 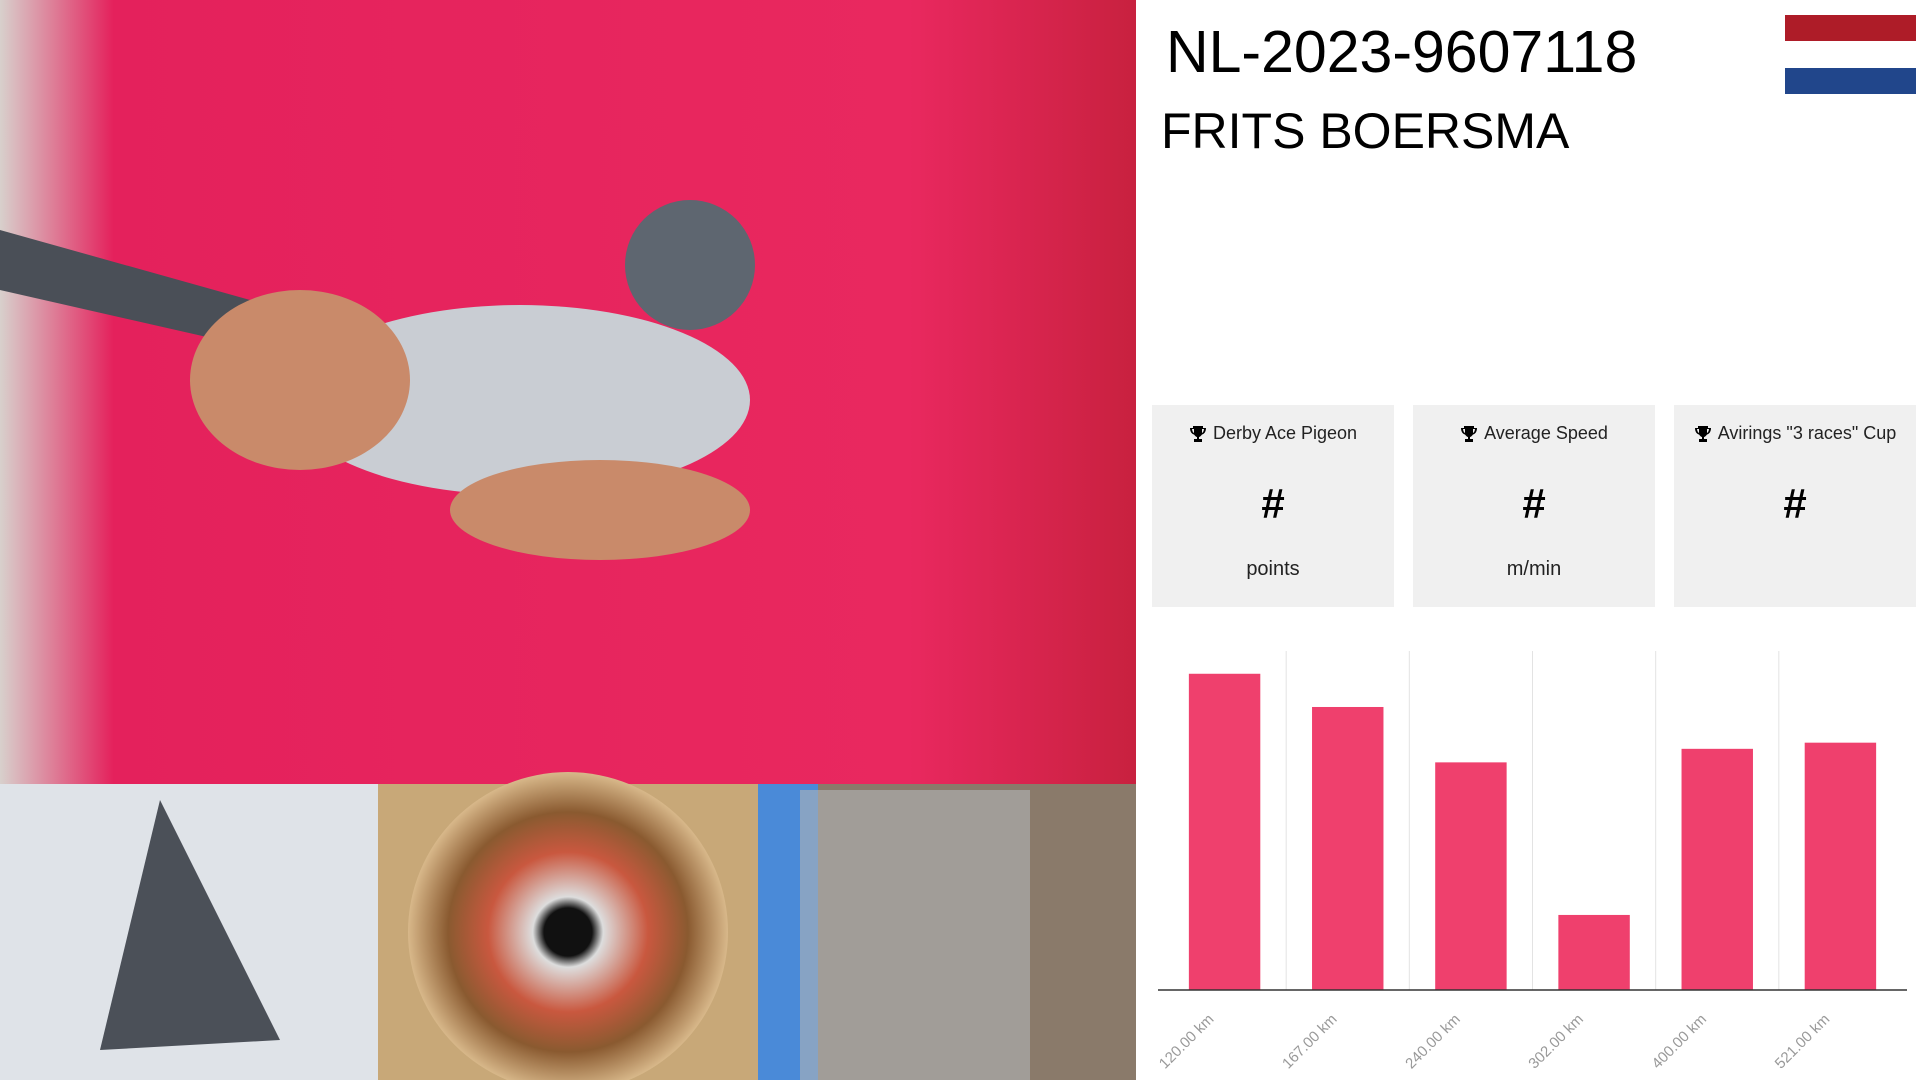 I want to click on pigeon-tail, so click(x=125, y=285).